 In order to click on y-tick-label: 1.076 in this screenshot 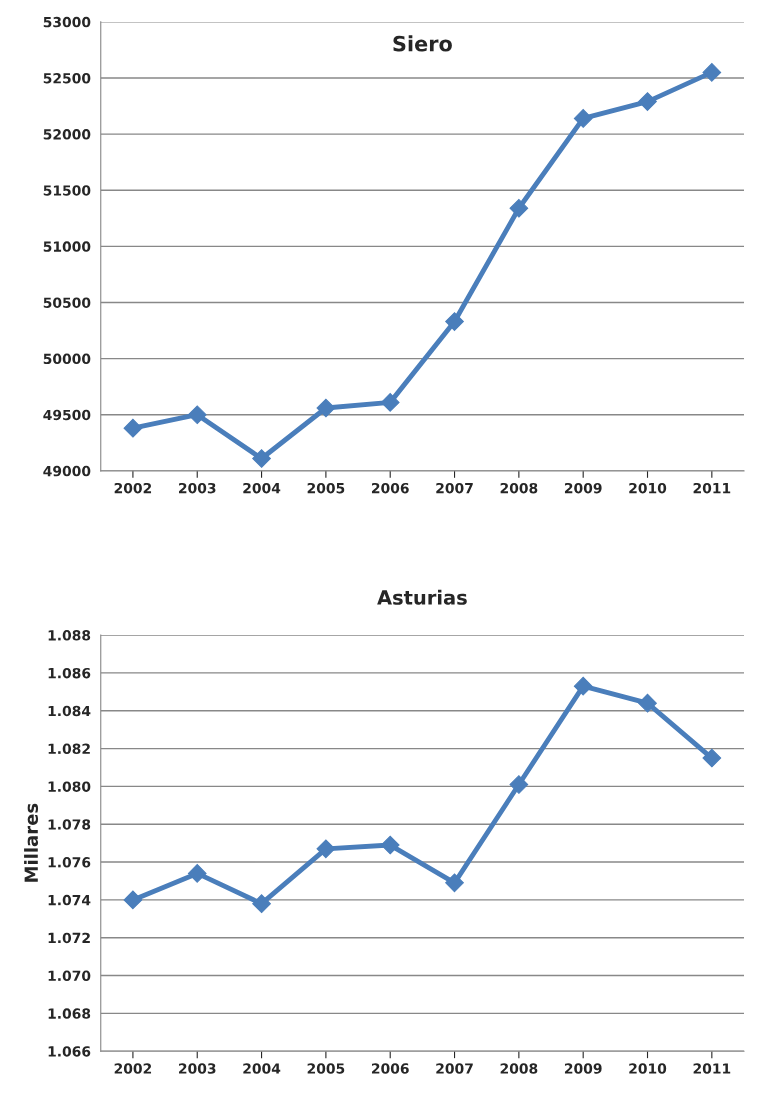, I will do `click(69, 862)`.